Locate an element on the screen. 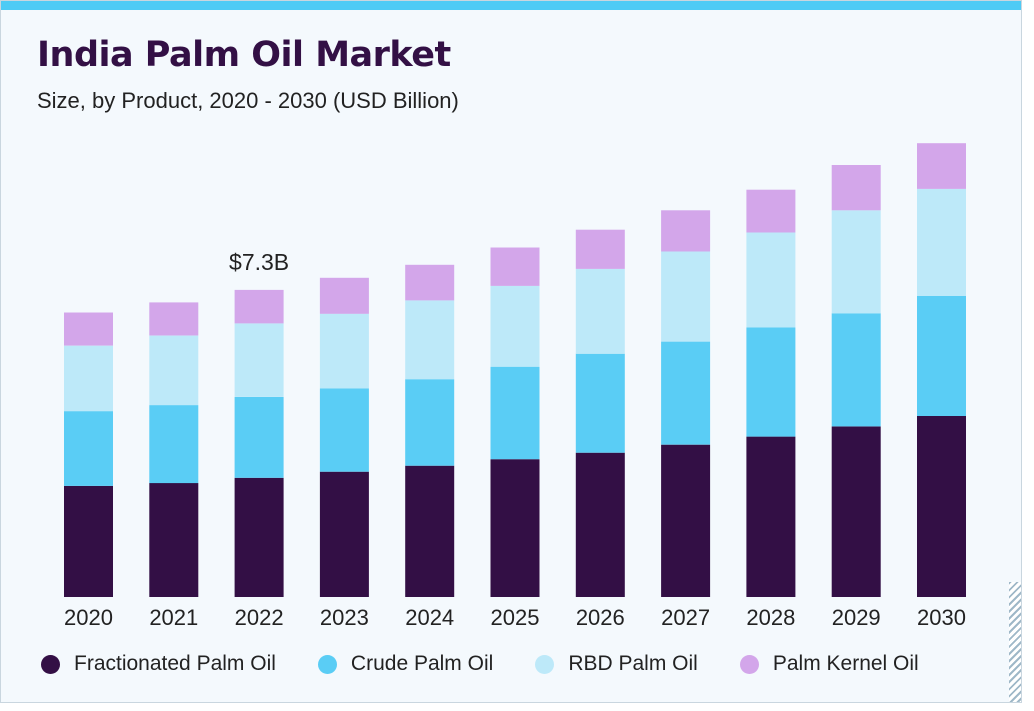 This screenshot has height=711, width=1034. legend-label: Fractionated Palm Oil is located at coordinates (175, 663).